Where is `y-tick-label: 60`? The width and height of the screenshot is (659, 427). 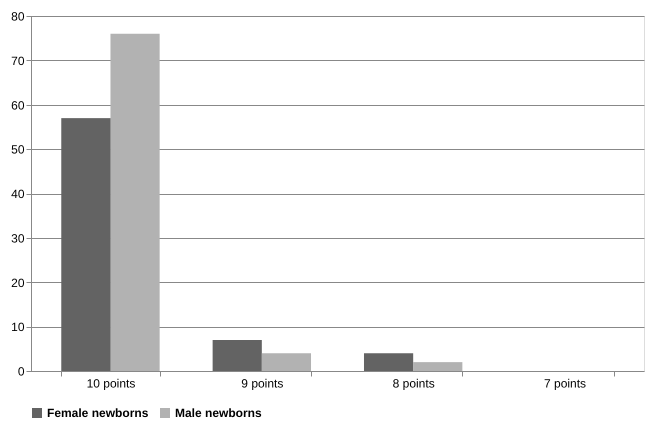
y-tick-label: 60 is located at coordinates (18, 105).